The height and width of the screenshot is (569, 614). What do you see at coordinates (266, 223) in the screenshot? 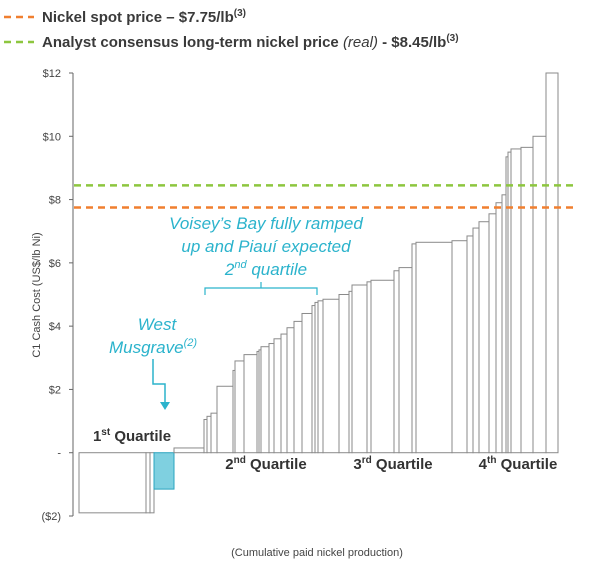
I see `annotation-voiseys-line-1: Voisey’s Bay fully ramped` at bounding box center [266, 223].